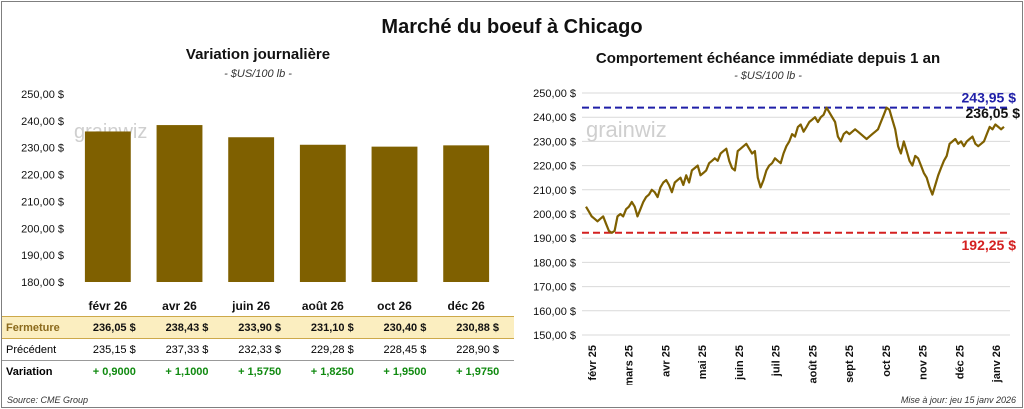  I want to click on x-tick-label: juin 26, so click(250, 306).